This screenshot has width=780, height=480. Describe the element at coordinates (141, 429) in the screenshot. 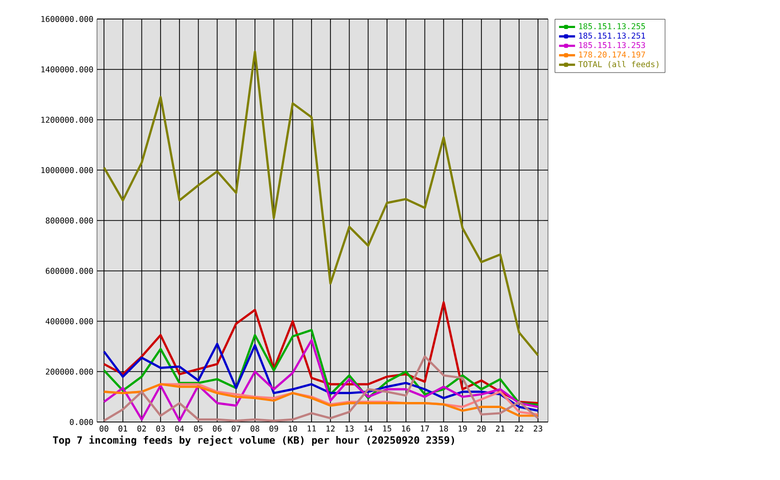

I see `x-tick-label: 02` at that location.